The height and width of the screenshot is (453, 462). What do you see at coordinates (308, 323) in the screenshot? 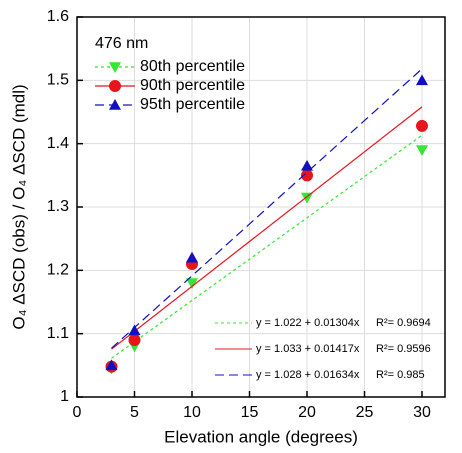
I see `fit-equation: y = 1.022 + 0.01304x` at bounding box center [308, 323].